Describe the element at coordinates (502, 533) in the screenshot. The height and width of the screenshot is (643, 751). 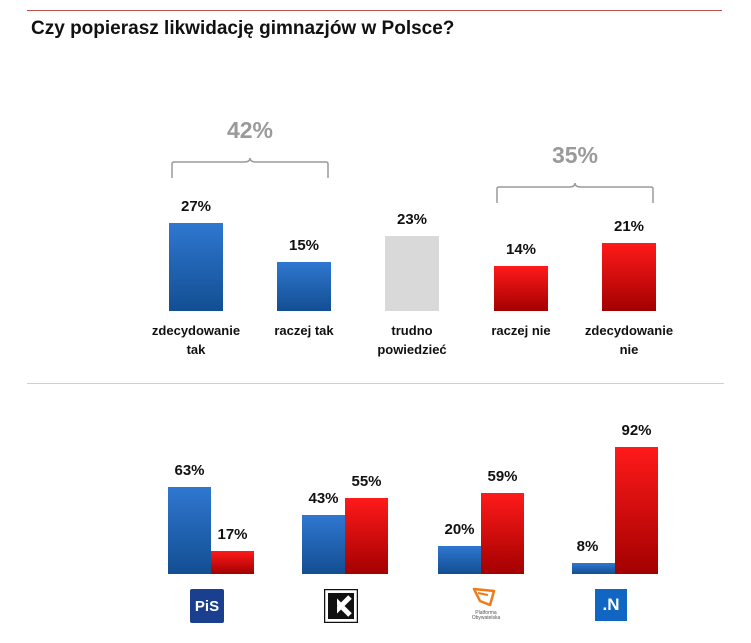
I see `bar-Platforma-Obywatelska-red` at that location.